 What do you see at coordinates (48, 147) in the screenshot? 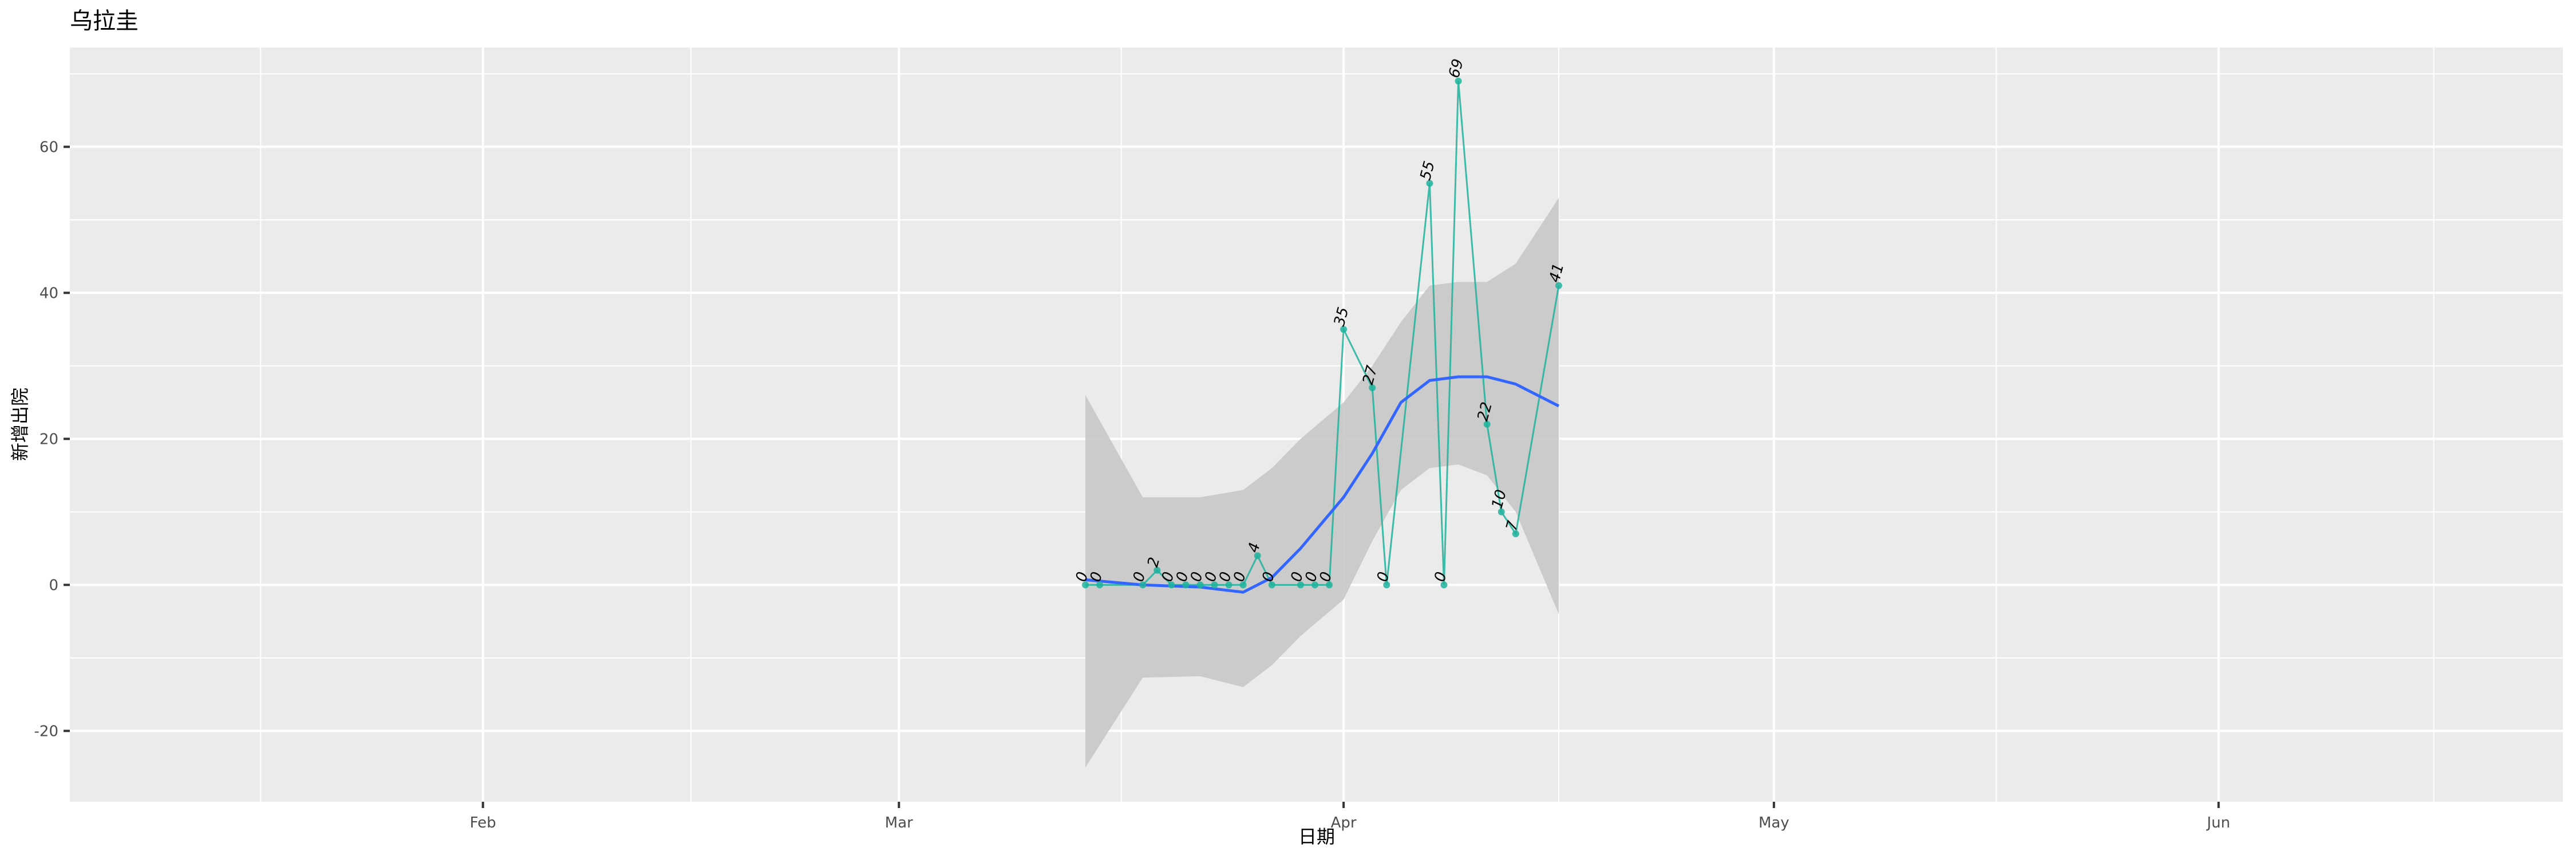
I see `y-tick-label: 60` at bounding box center [48, 147].